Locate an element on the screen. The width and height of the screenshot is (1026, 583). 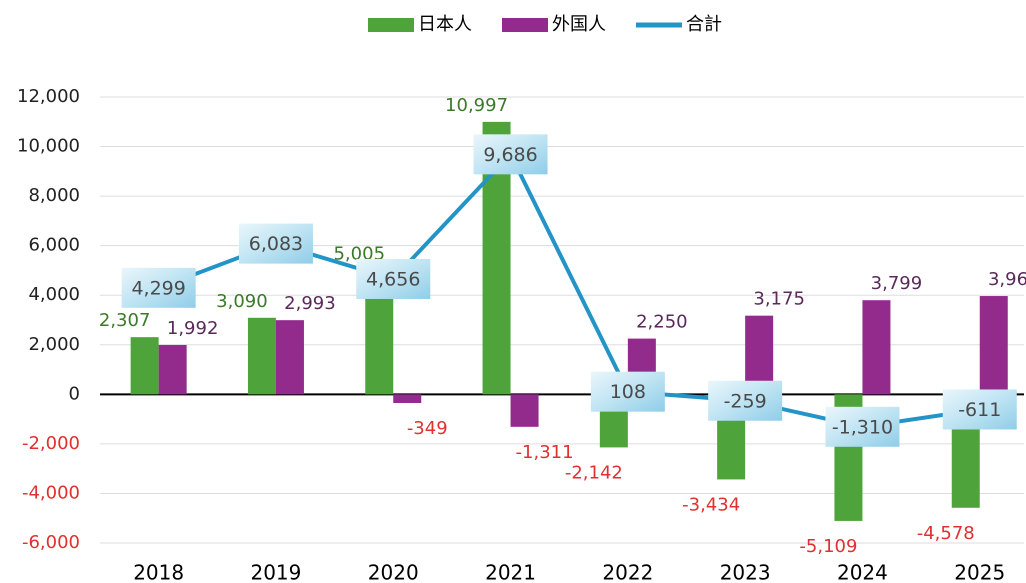
x-tick-label: 2021 is located at coordinates (510, 572).